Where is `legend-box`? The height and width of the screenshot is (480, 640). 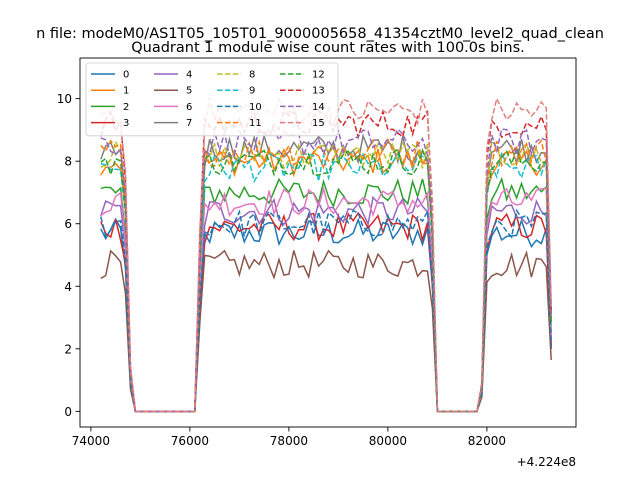
legend-box is located at coordinates (212, 99).